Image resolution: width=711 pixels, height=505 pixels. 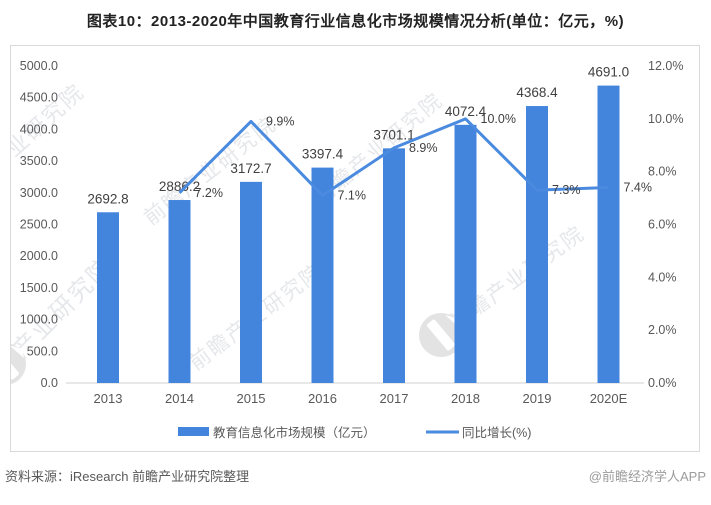 I want to click on x-axis-label: 2019, so click(x=537, y=398).